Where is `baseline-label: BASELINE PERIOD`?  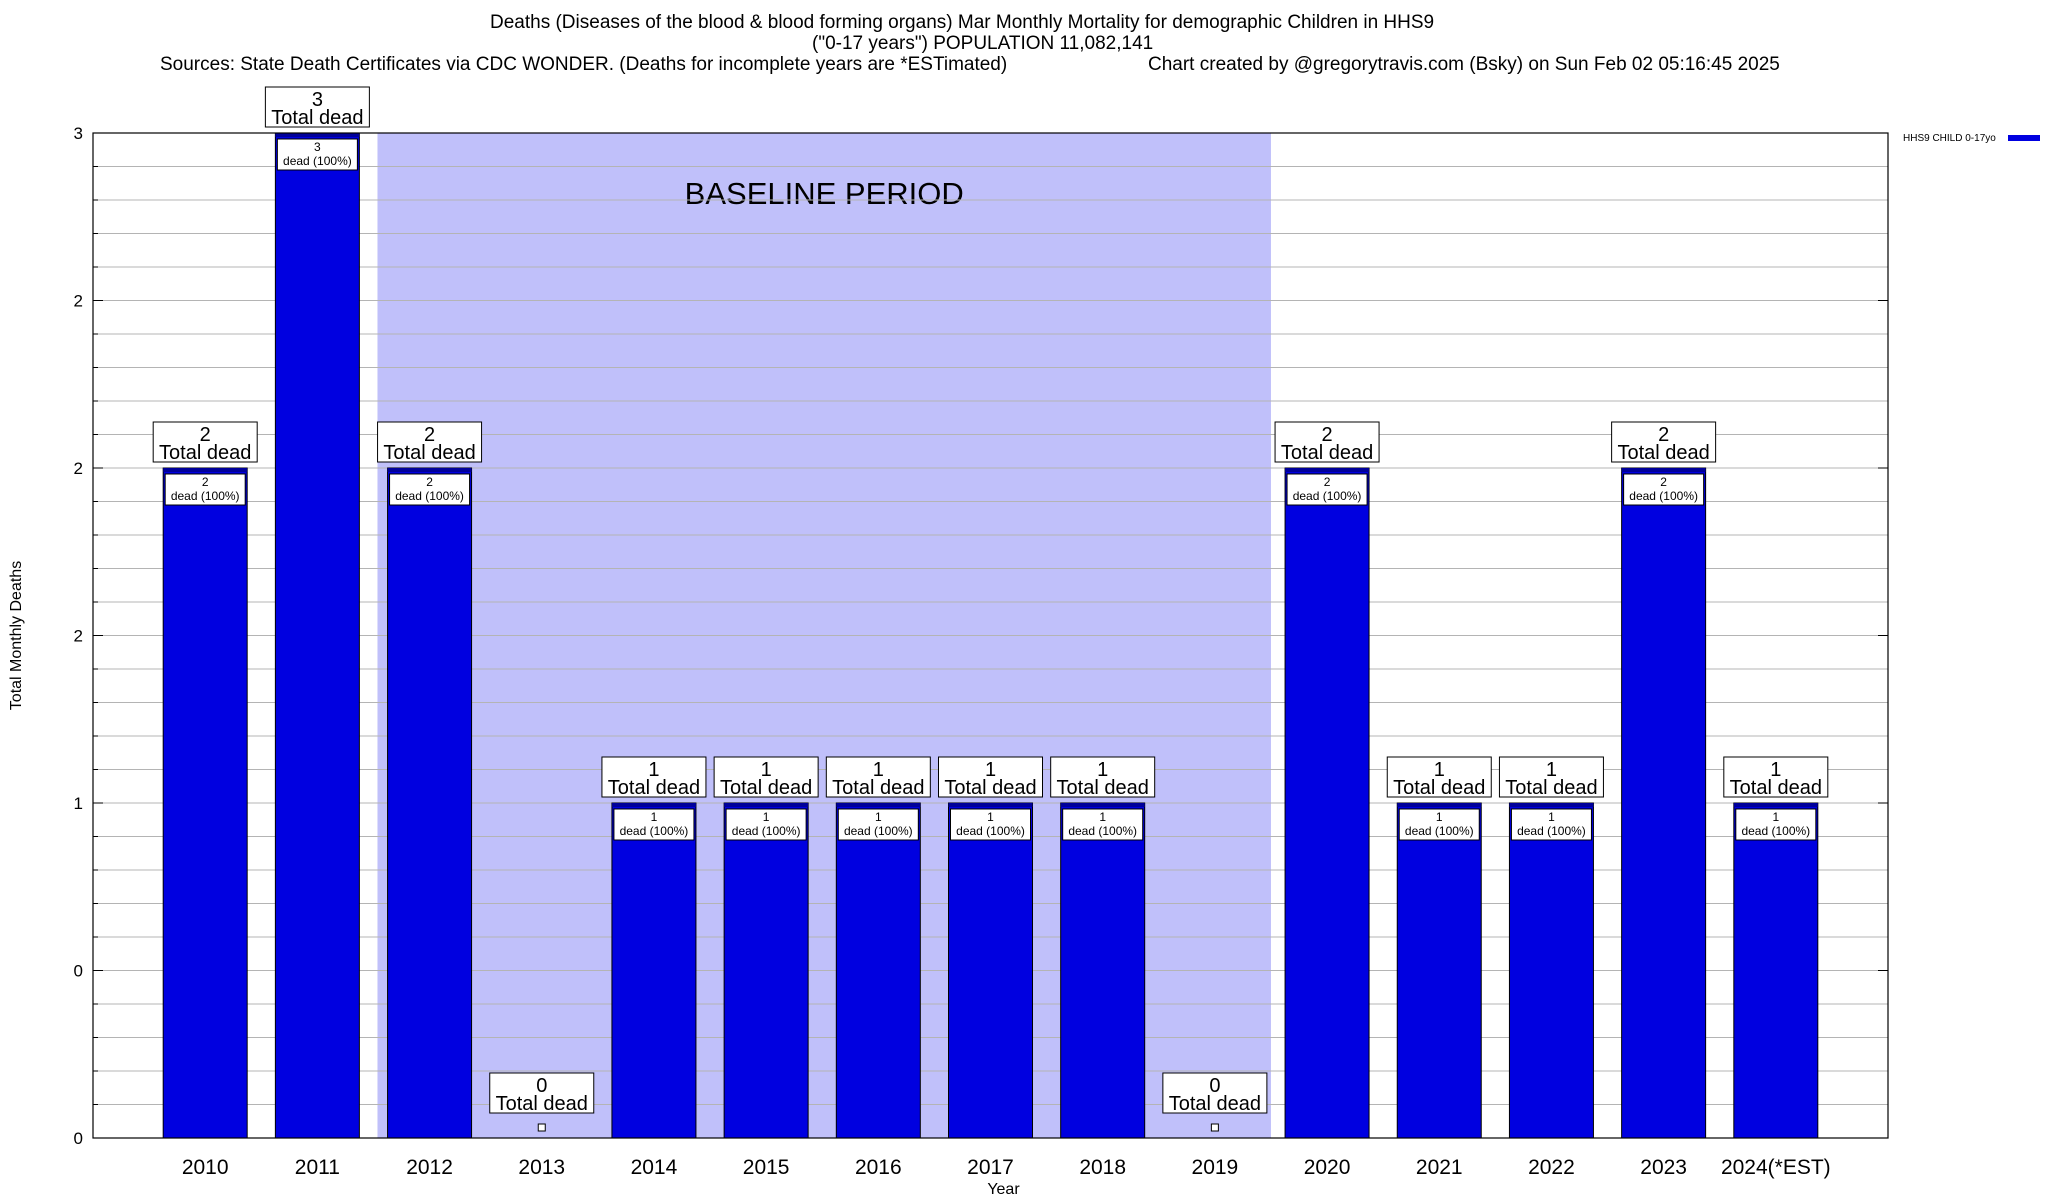 baseline-label: BASELINE PERIOD is located at coordinates (824, 193).